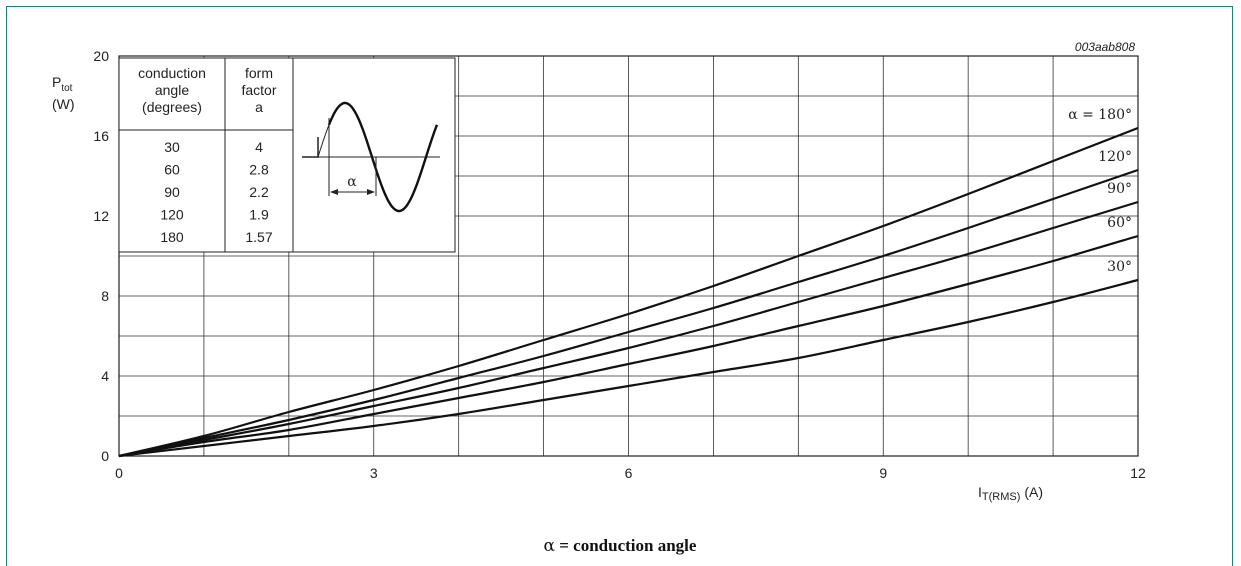  I want to click on inset-header-text: angle, so click(172, 90).